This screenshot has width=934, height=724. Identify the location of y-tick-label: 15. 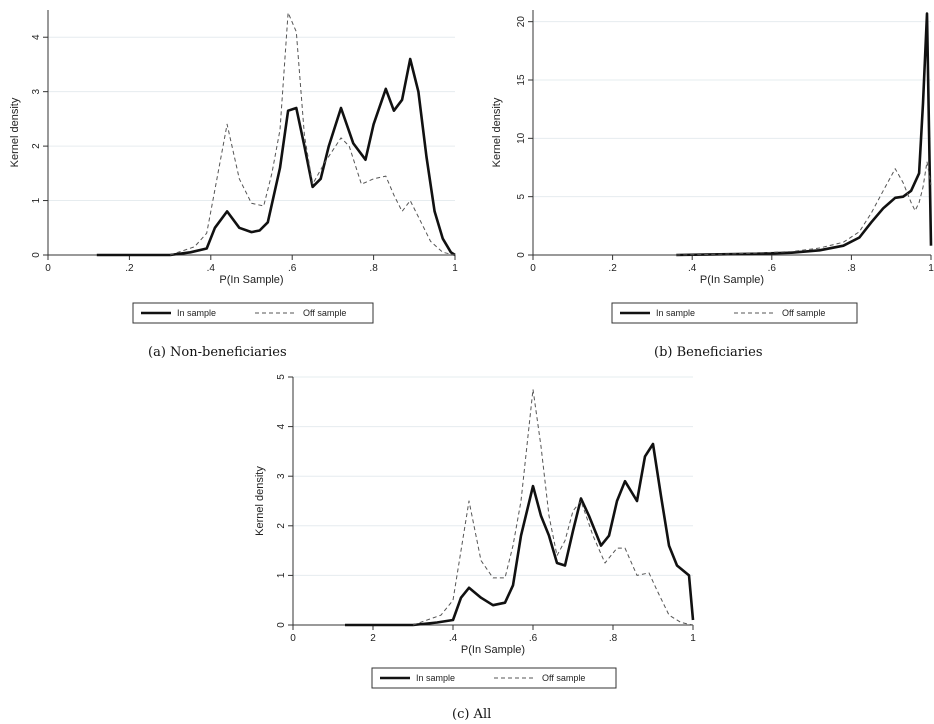
(521, 80).